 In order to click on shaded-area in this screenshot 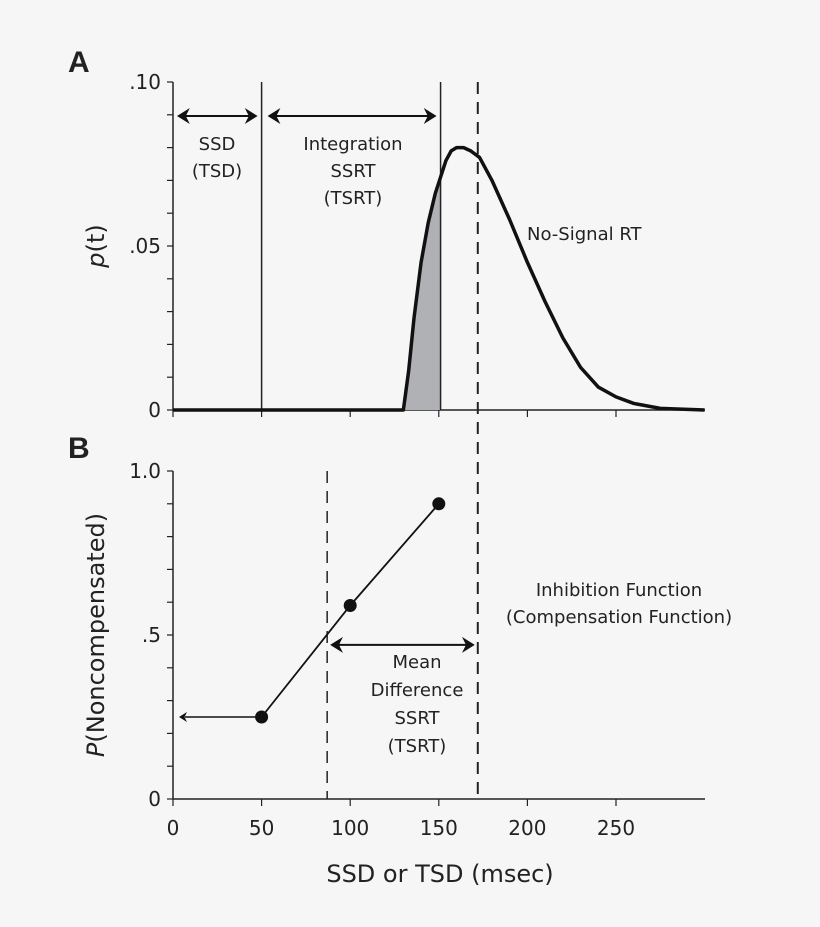, I will do `click(422, 293)`.